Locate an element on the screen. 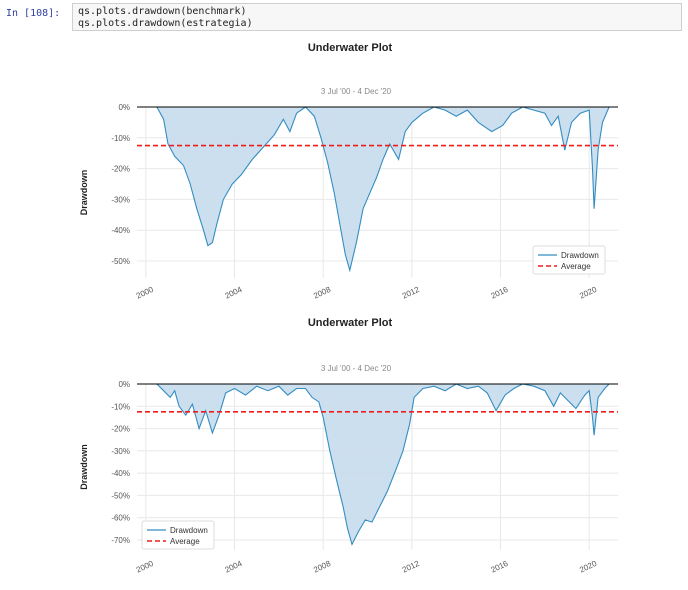 The image size is (688, 590). y-tick-label: -70% is located at coordinates (120, 540).